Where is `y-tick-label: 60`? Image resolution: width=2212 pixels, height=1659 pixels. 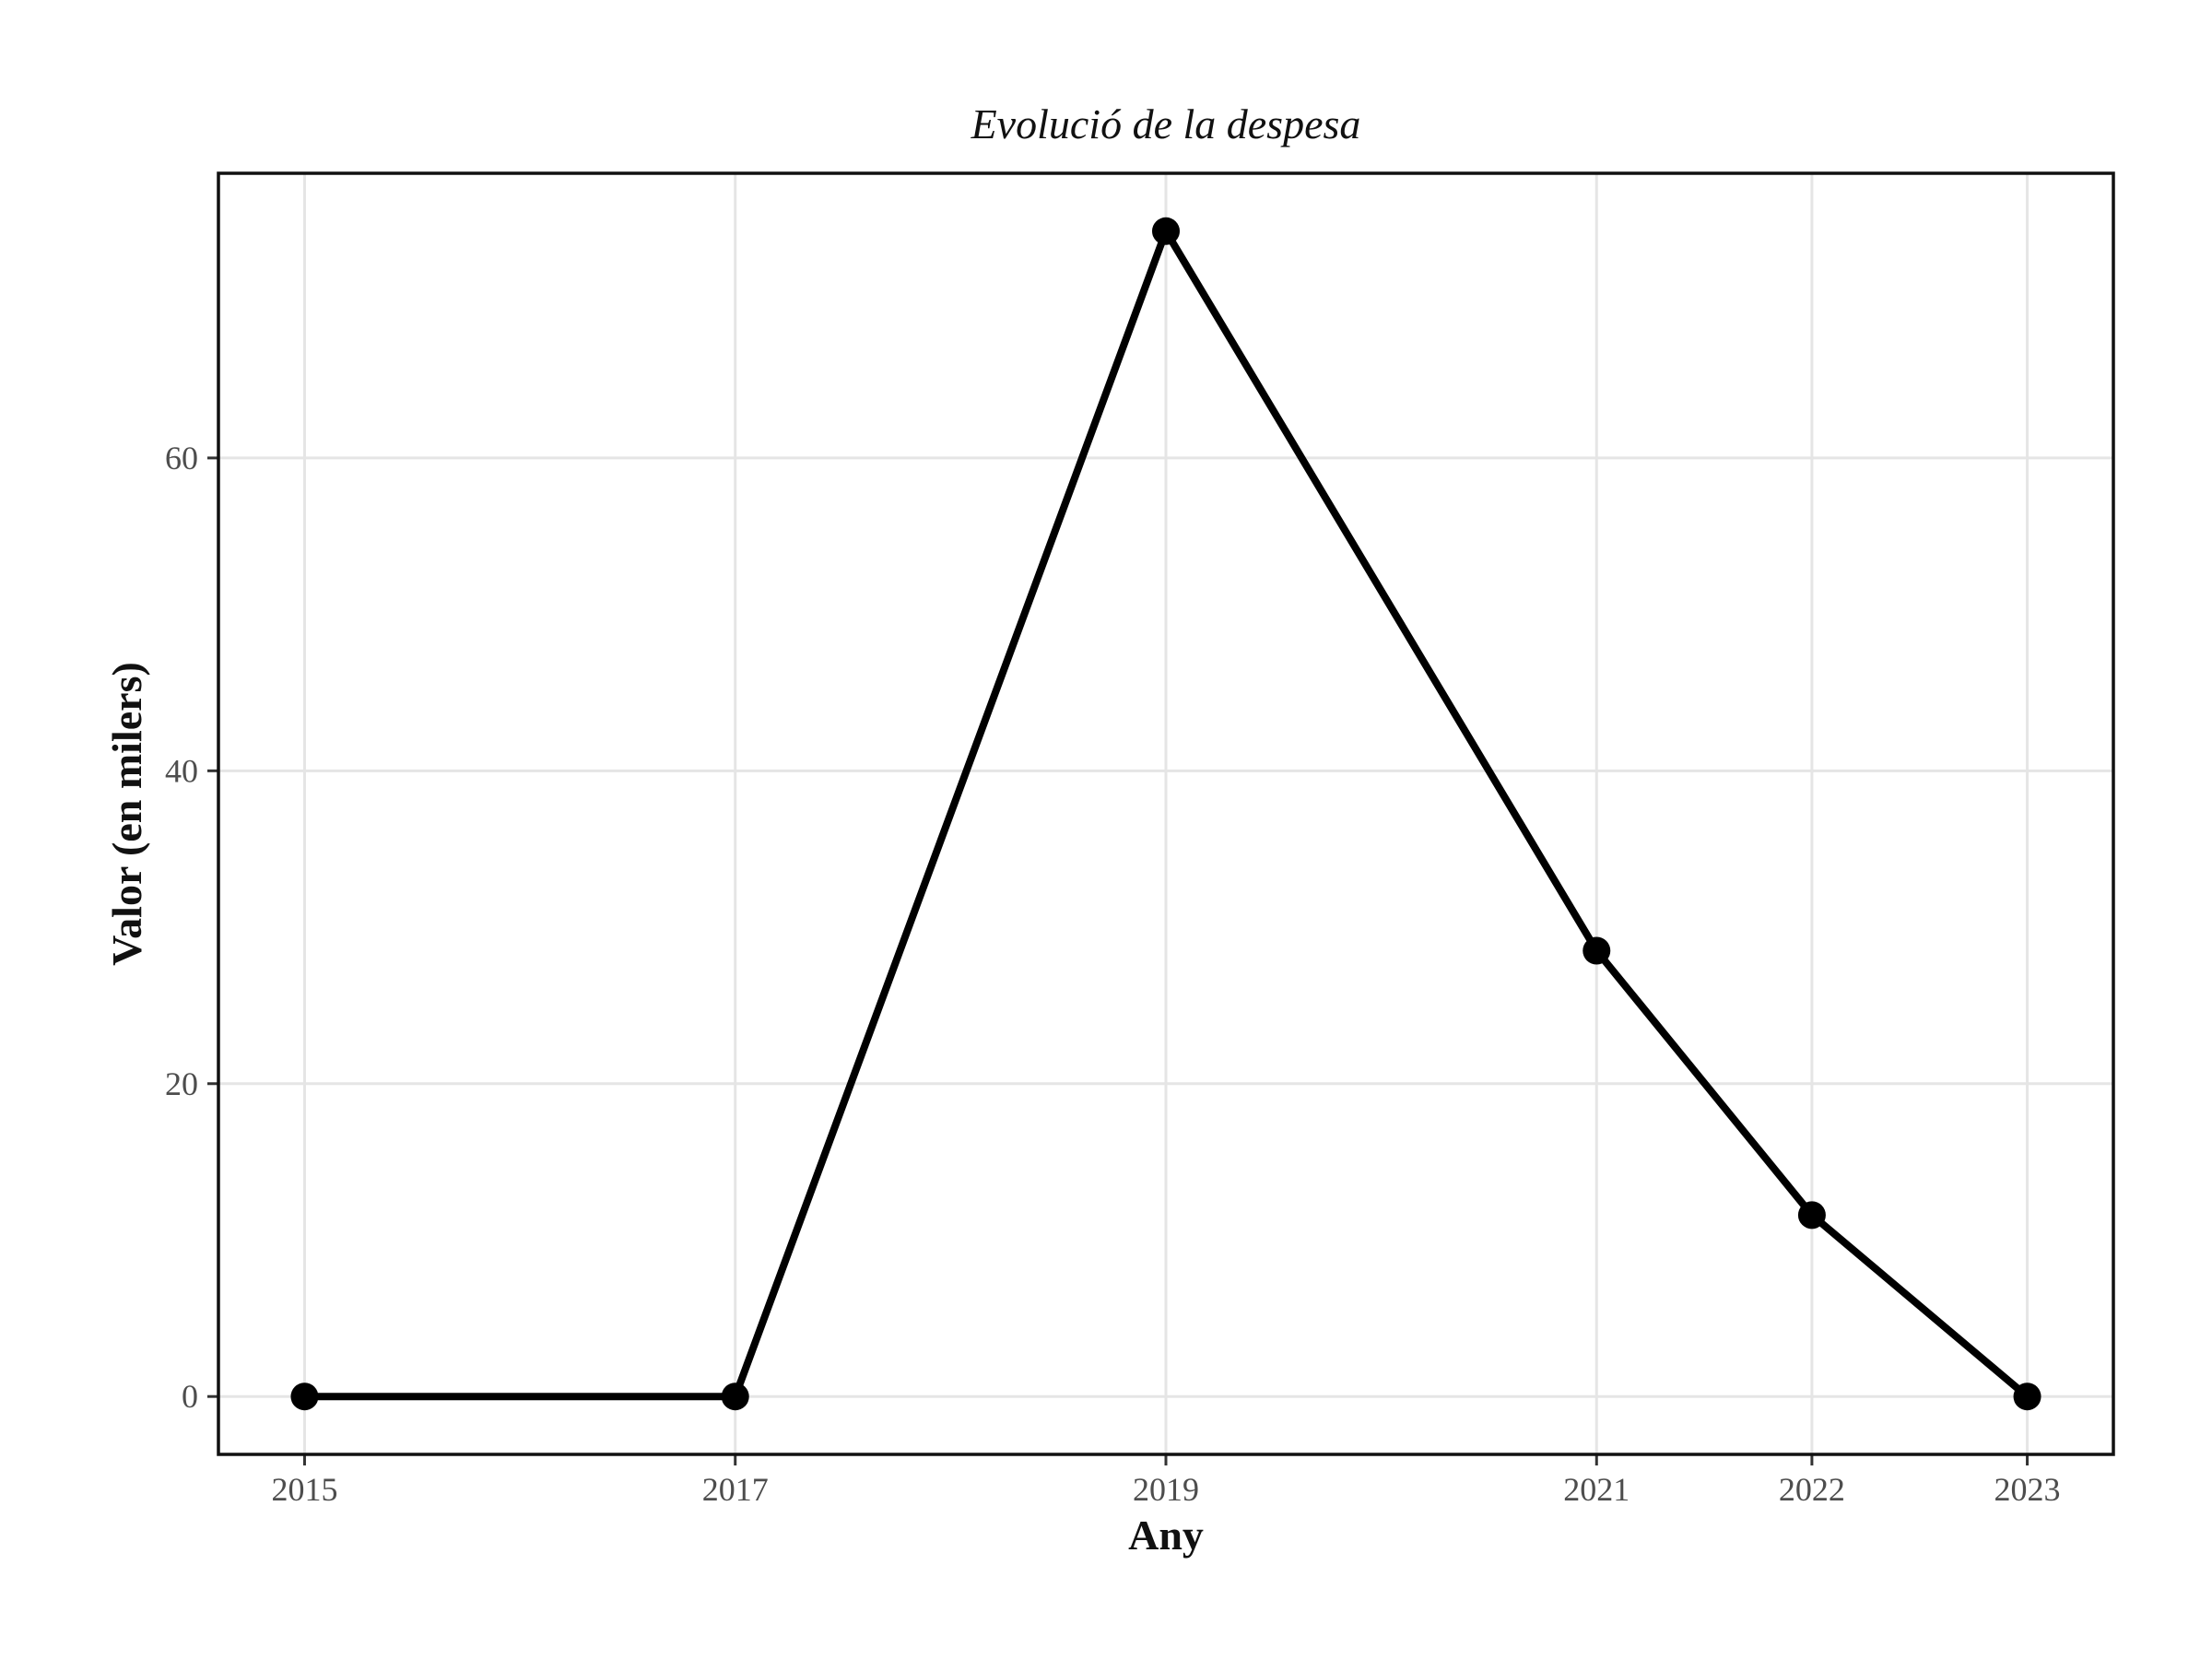 y-tick-label: 60 is located at coordinates (181, 458).